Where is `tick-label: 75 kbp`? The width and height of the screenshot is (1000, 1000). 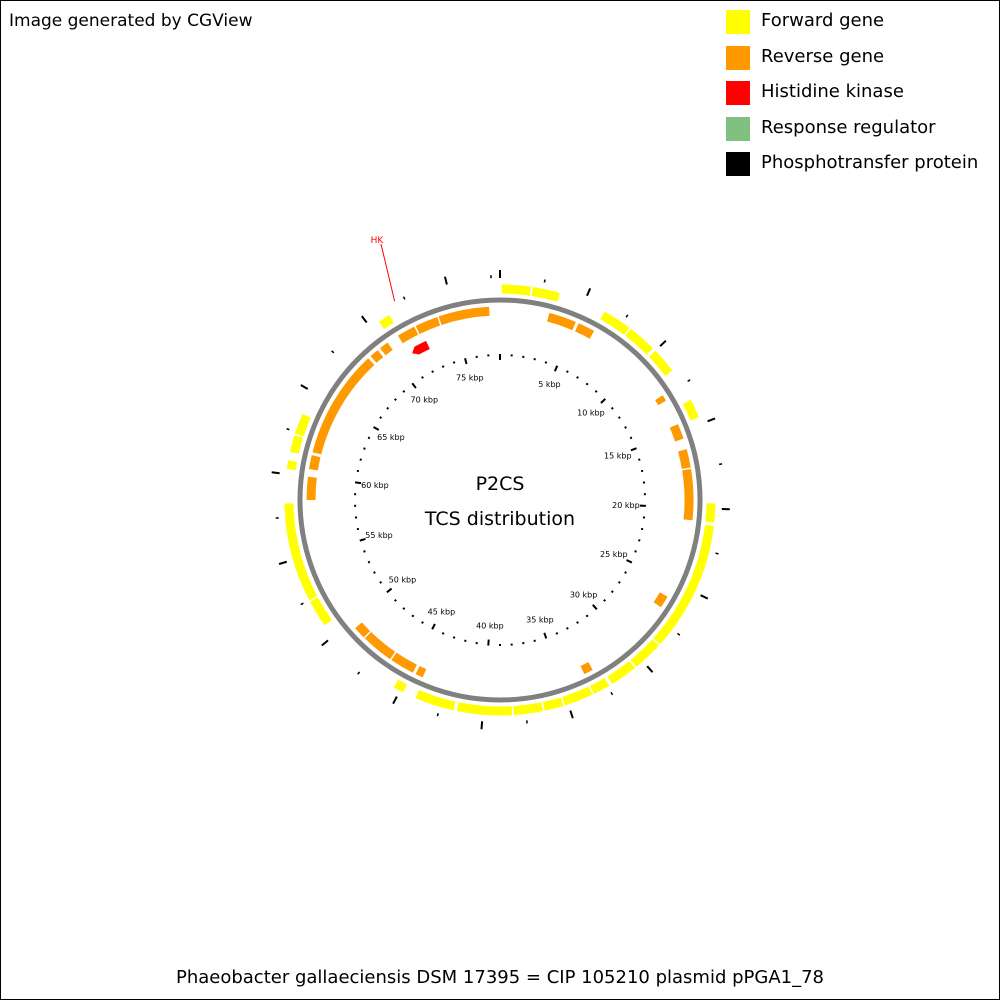
tick-label: 75 kbp is located at coordinates (470, 378).